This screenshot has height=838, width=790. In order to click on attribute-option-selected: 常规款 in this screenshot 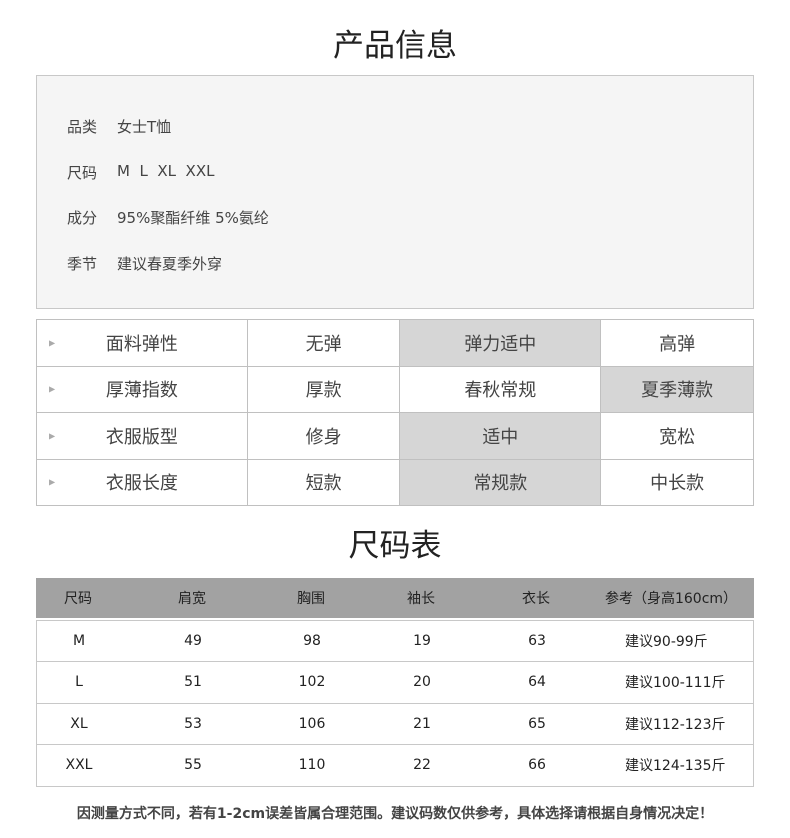, I will do `click(500, 482)`.